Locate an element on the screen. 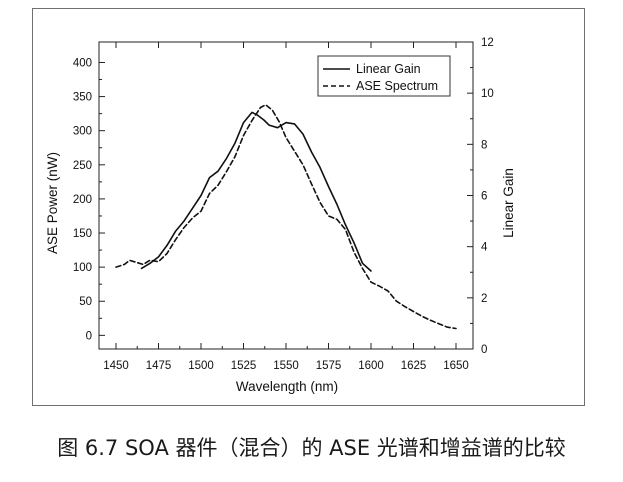 This screenshot has height=482, width=623. y2-tick-label: 10 is located at coordinates (487, 94).